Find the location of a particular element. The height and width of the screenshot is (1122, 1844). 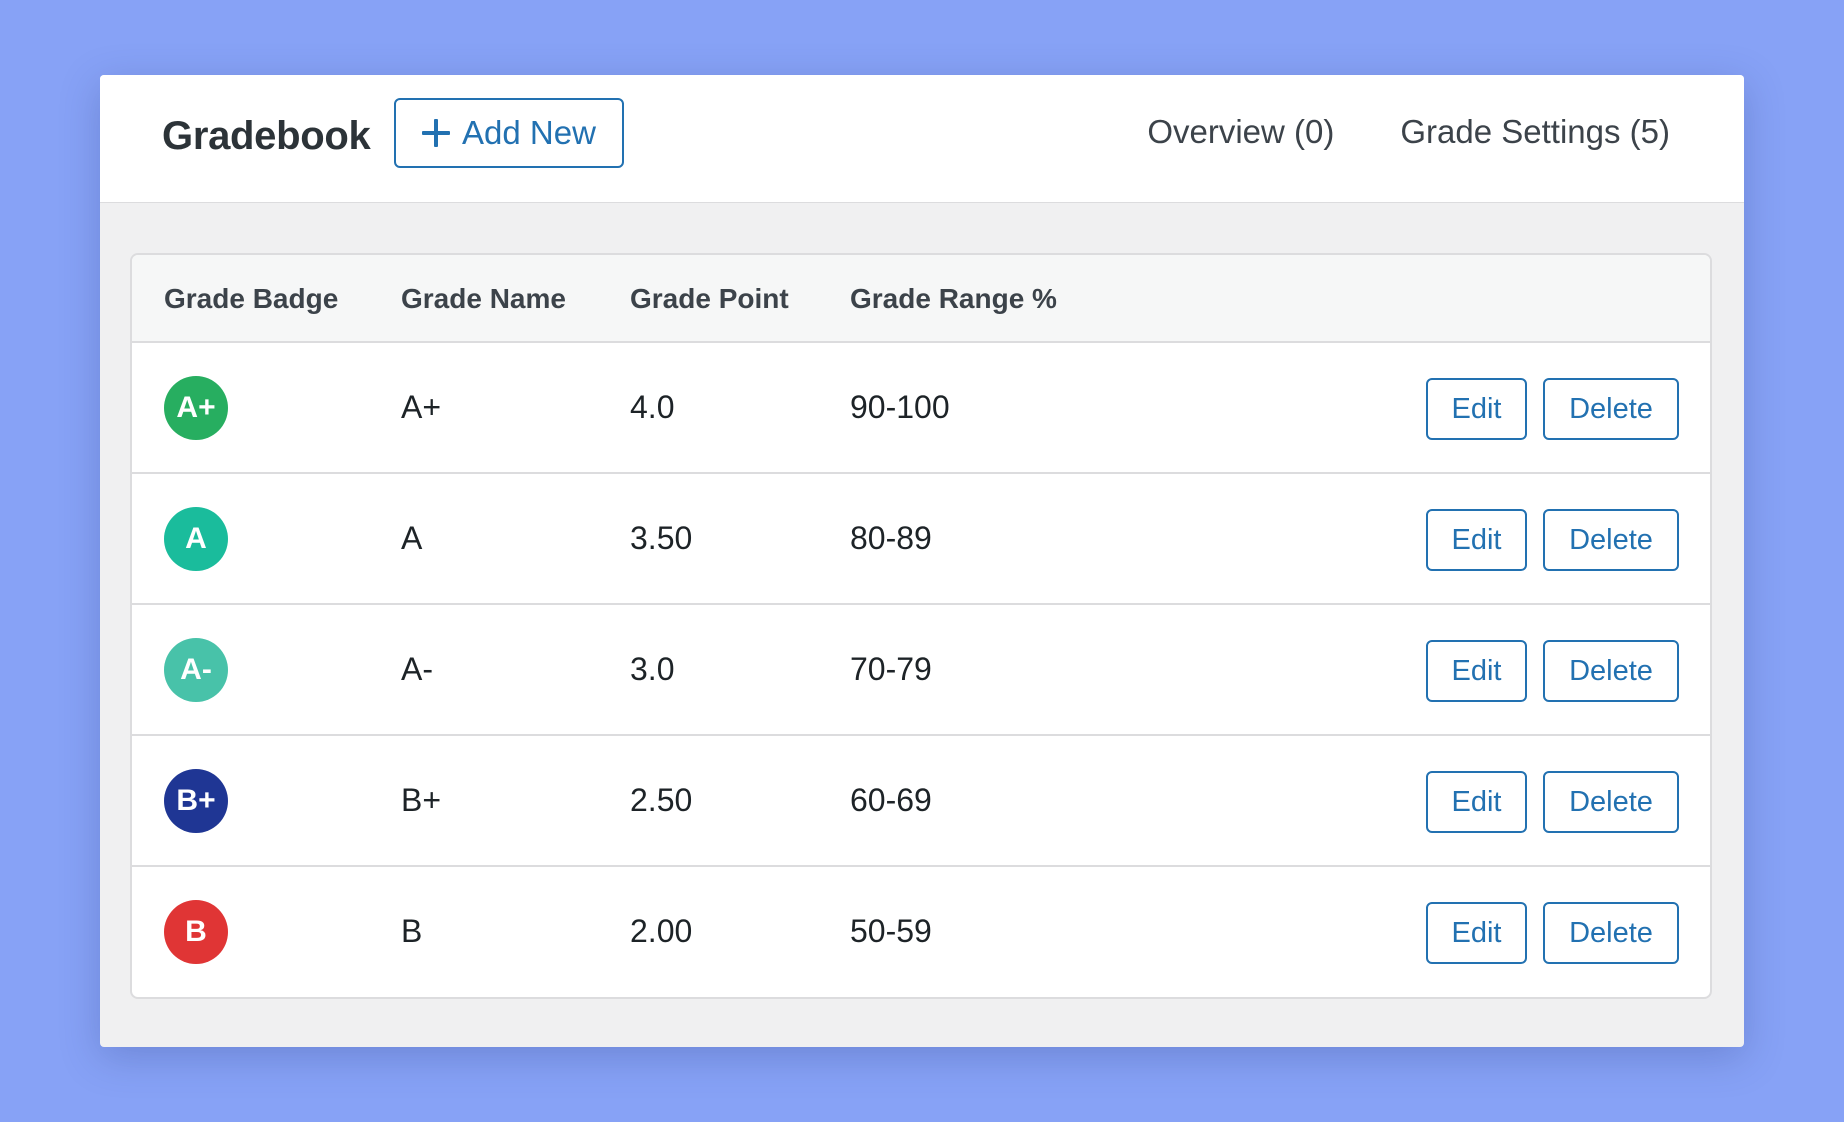

header-nav: Overview (0) Grade Settings (5) is located at coordinates (1408, 132).